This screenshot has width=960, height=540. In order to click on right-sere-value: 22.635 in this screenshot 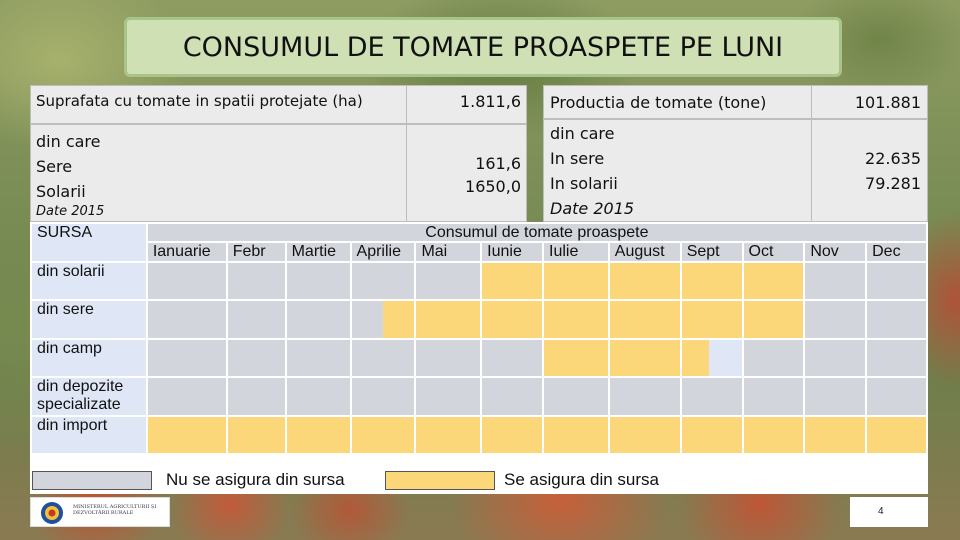, I will do `click(893, 158)`.